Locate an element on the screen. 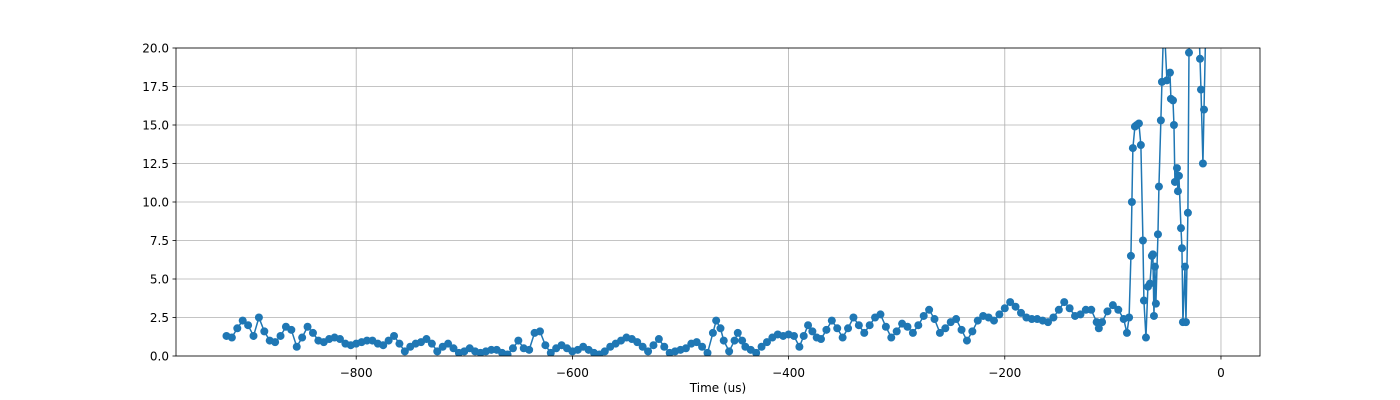  y-tick-label: 7.5 is located at coordinates (159, 241).